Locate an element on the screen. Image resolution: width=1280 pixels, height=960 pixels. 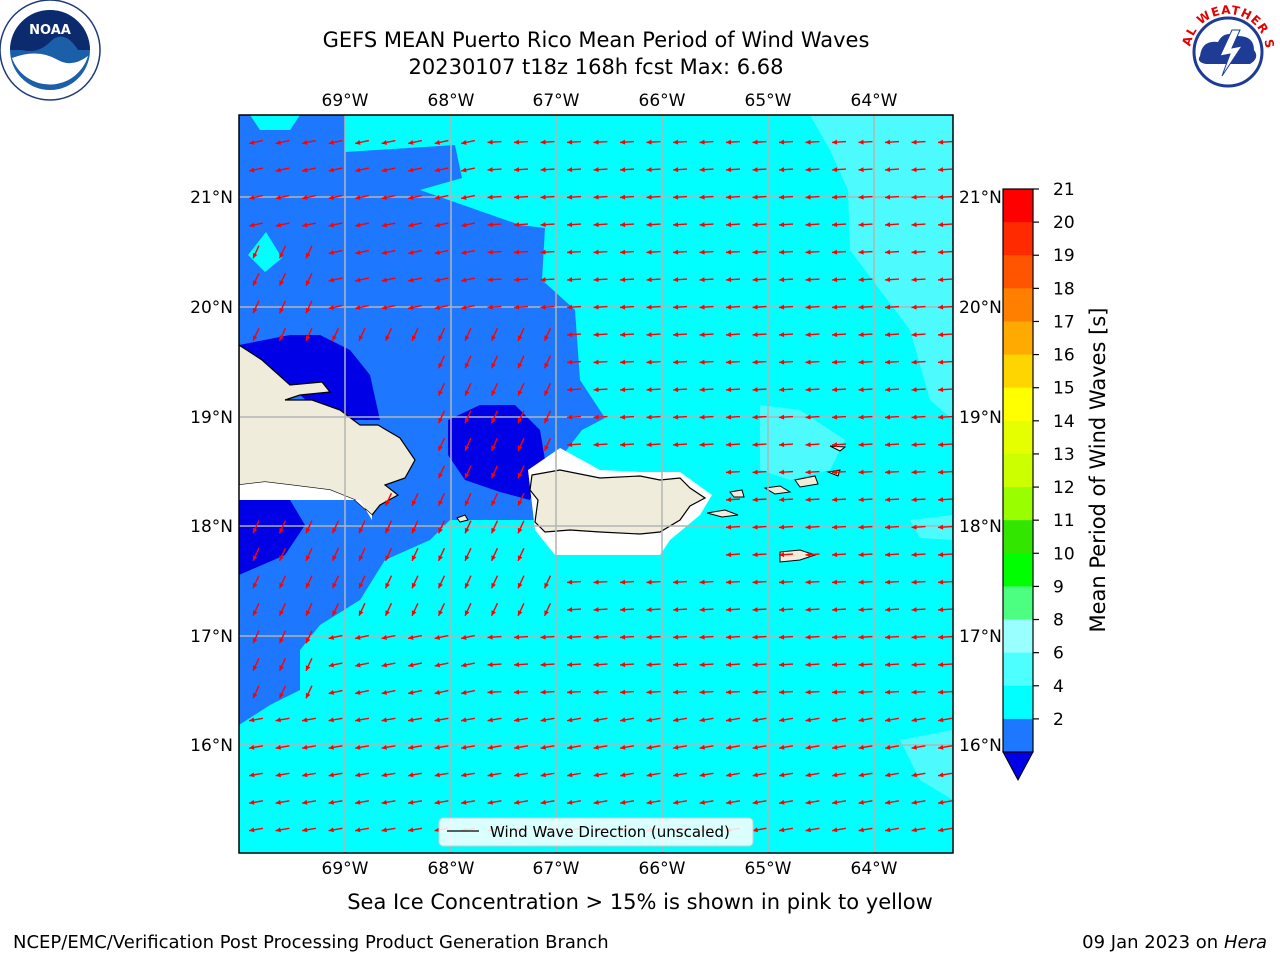
wave-period-6-8-region is located at coordinates (802, 442).